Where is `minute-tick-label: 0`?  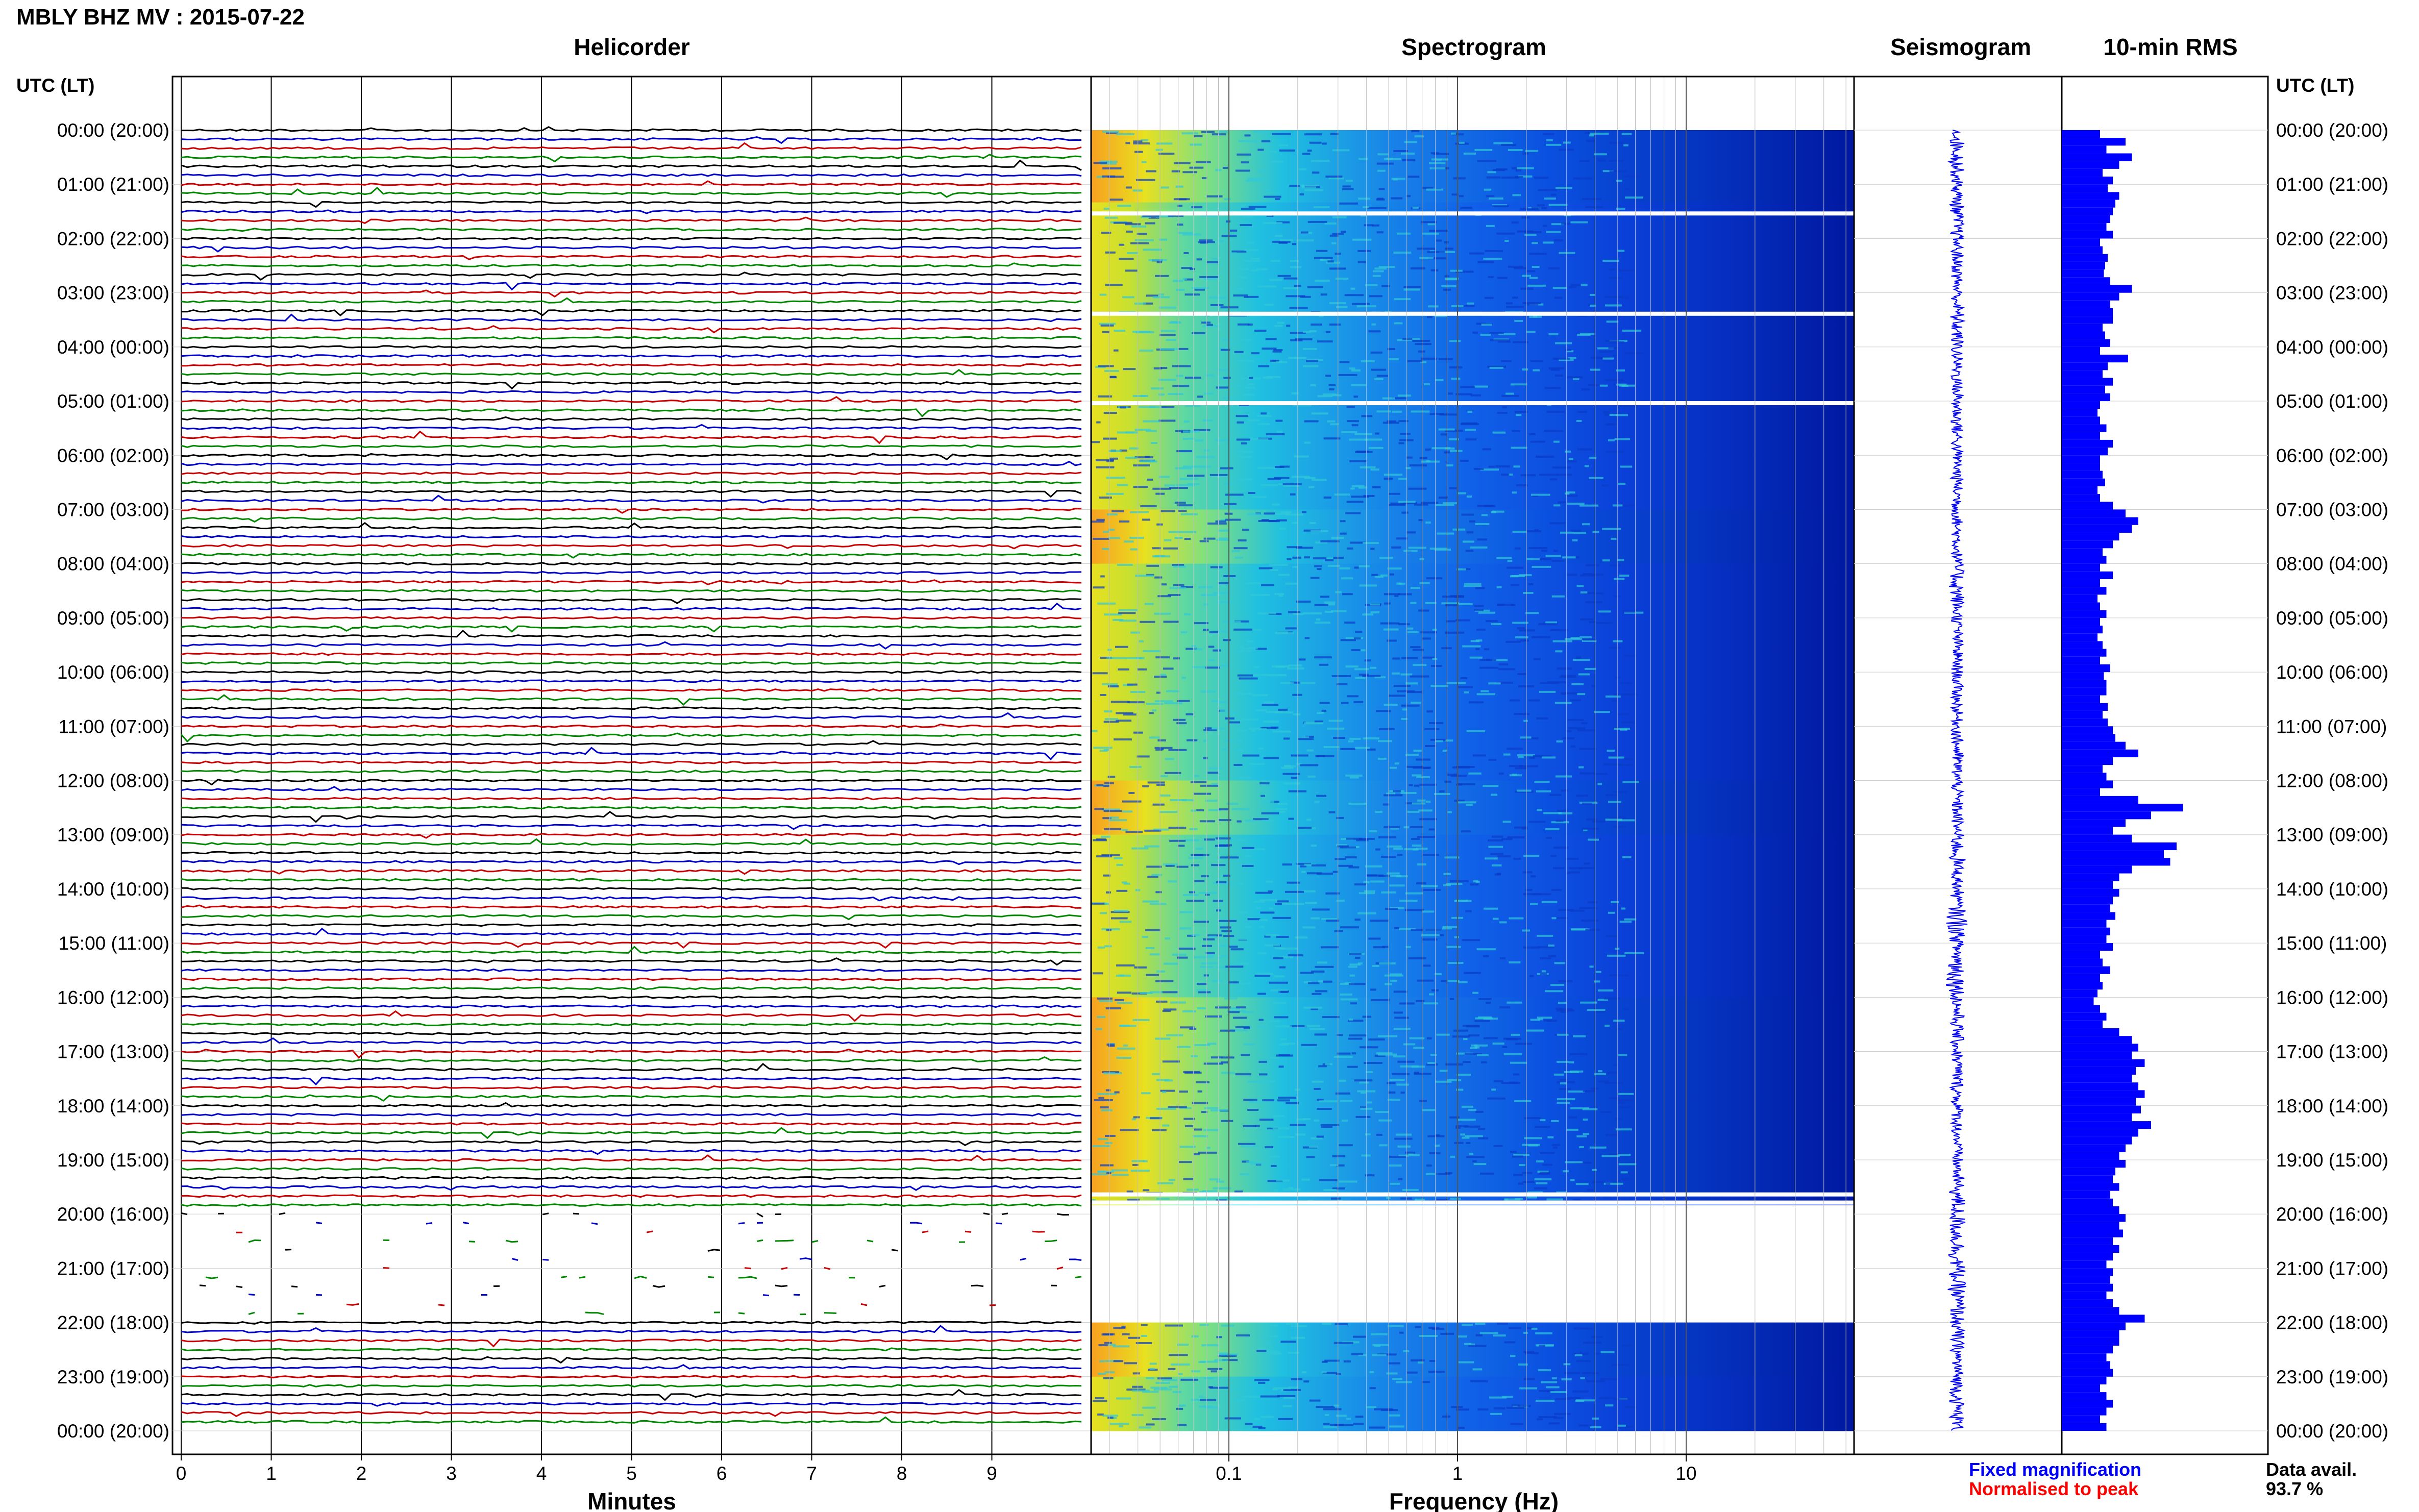
minute-tick-label: 0 is located at coordinates (181, 1473).